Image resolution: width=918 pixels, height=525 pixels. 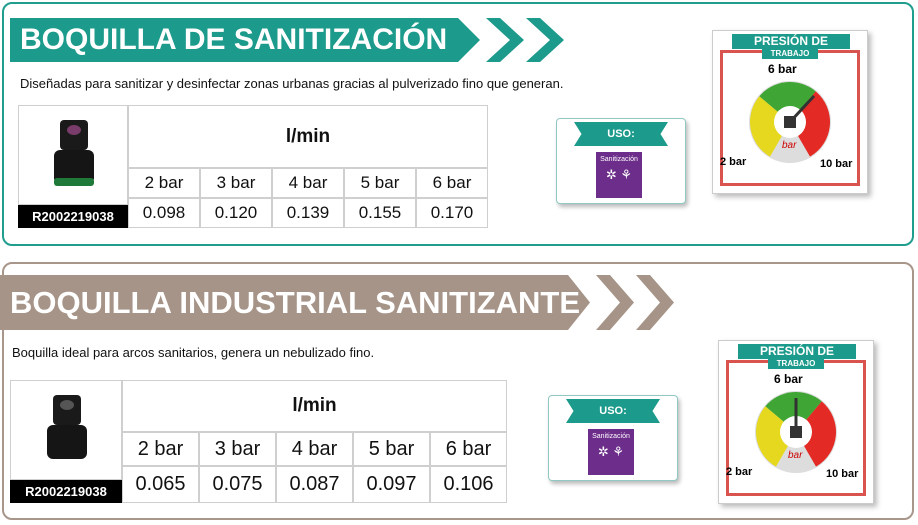 What do you see at coordinates (234, 39) in the screenshot?
I see `section-title: BOQUILLA DE SANITIZACIÓN` at bounding box center [234, 39].